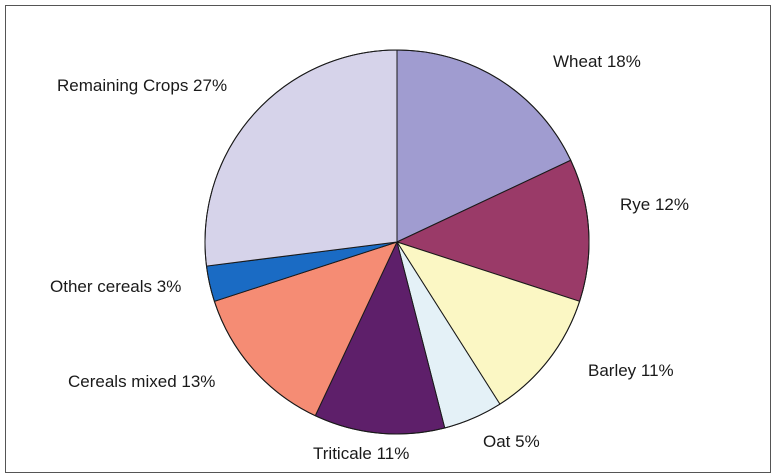 Image resolution: width=779 pixels, height=473 pixels. Describe the element at coordinates (631, 370) in the screenshot. I see `slice-label-barley: Barley 11%` at that location.